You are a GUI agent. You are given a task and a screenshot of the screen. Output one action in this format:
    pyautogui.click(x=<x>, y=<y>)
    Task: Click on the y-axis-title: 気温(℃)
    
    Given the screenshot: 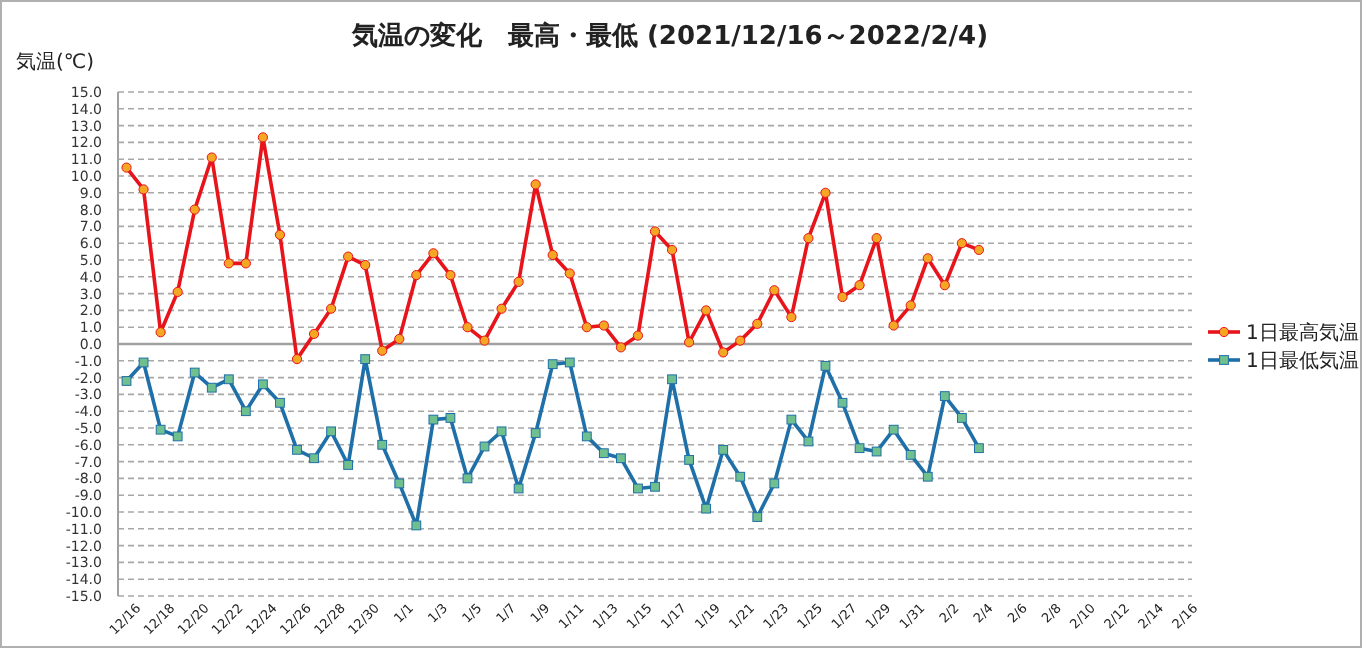 What is the action you would take?
    pyautogui.click(x=55, y=62)
    